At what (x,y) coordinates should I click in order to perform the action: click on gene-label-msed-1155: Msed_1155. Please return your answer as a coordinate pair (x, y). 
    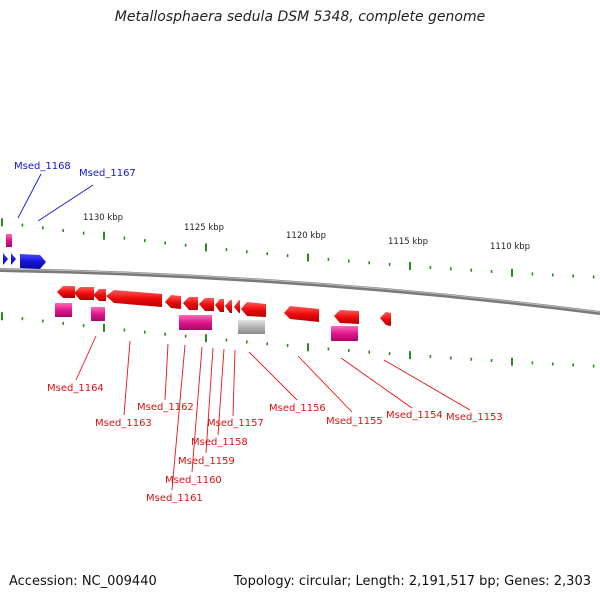
    Looking at the image, I should click on (354, 421).